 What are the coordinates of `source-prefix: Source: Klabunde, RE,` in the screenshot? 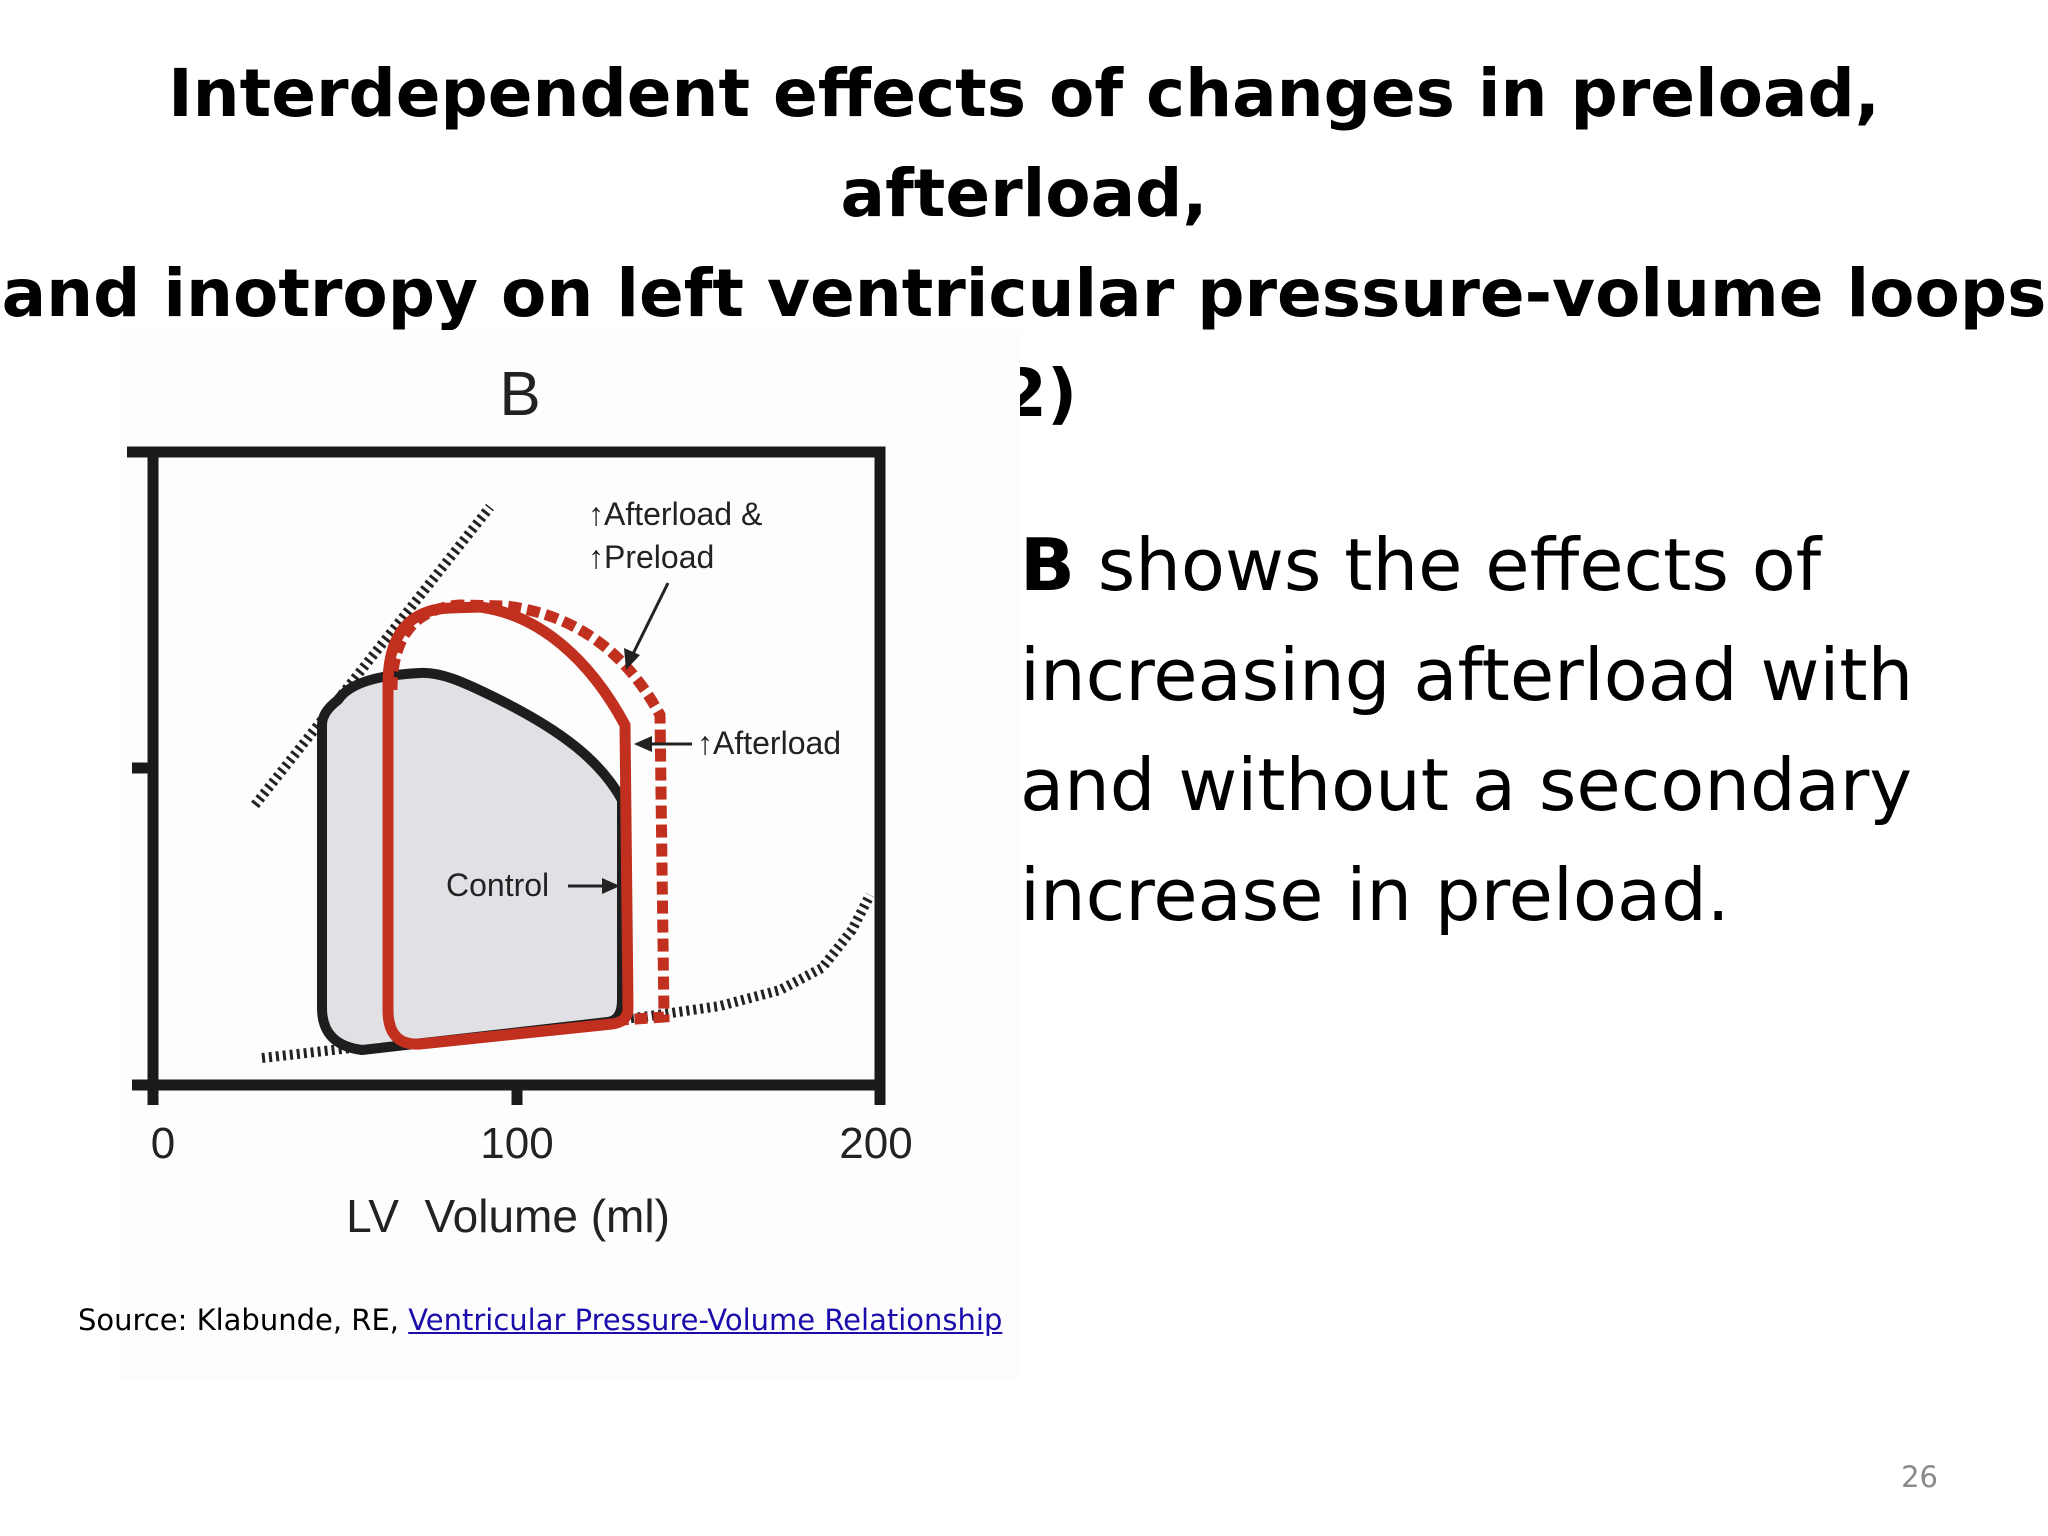 It's located at (243, 1320).